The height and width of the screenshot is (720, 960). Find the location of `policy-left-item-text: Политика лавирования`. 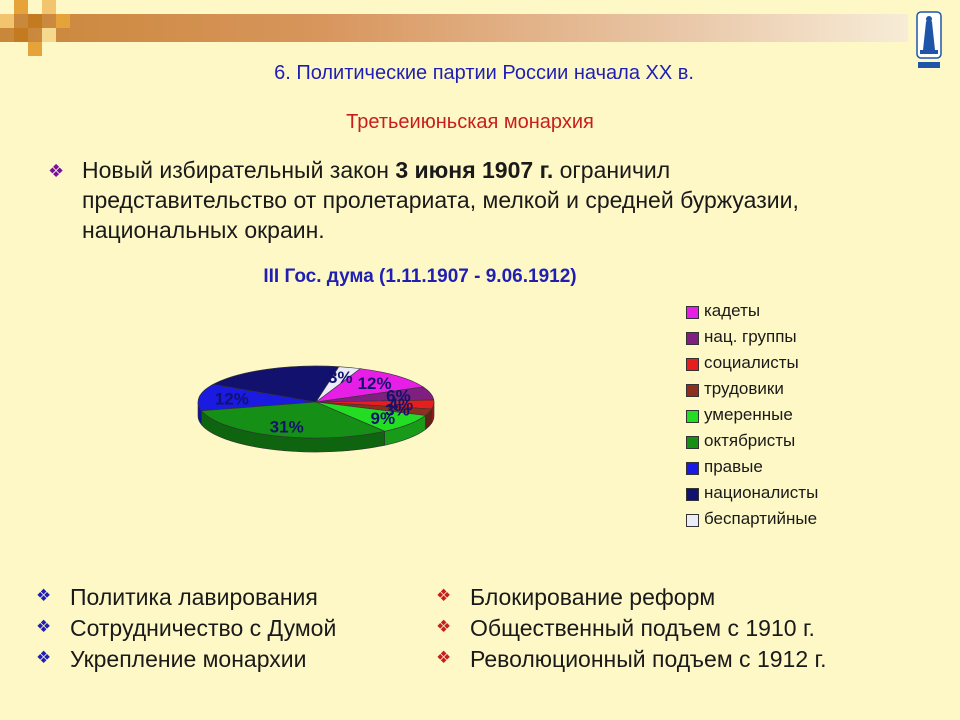

policy-left-item-text: Политика лавирования is located at coordinates (194, 597).